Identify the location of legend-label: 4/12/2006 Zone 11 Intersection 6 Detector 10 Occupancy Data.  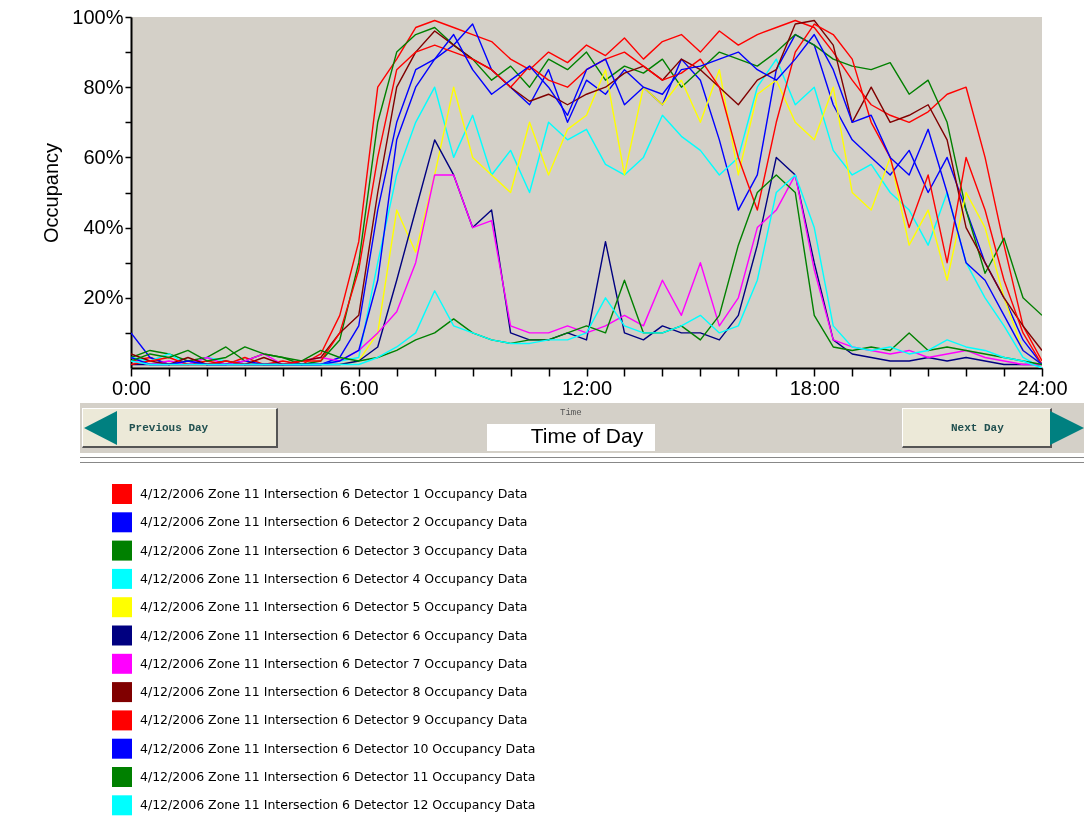
(338, 748).